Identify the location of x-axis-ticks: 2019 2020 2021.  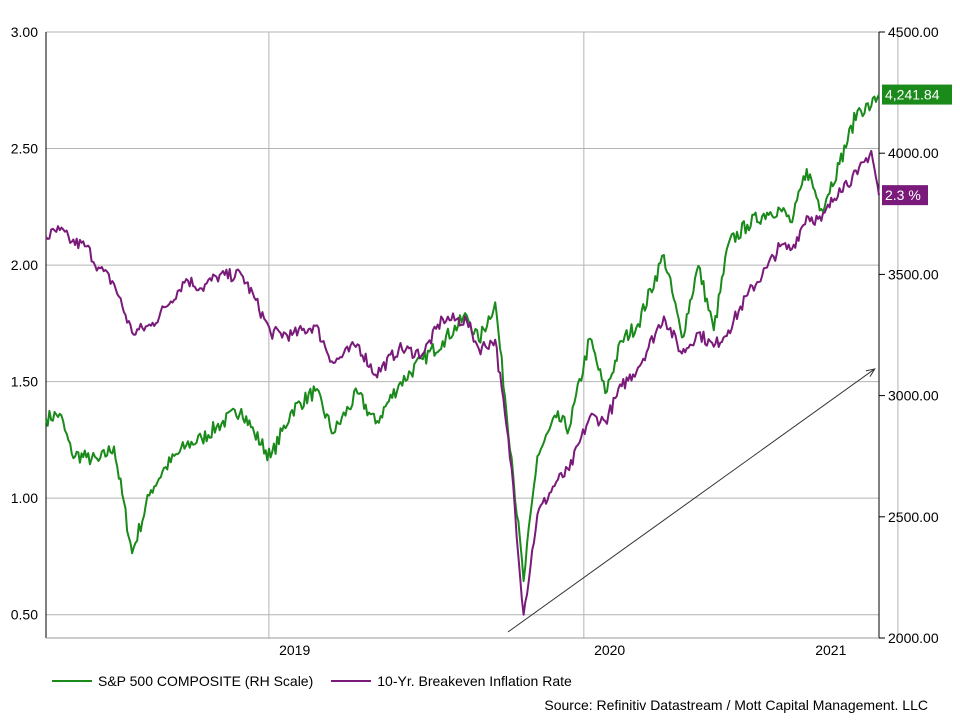
(562, 650).